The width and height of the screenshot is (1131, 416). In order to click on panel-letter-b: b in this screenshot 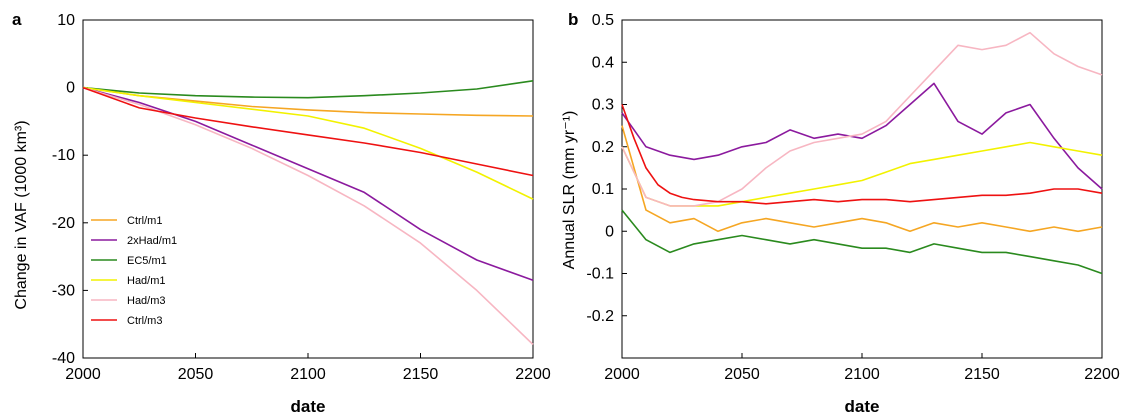, I will do `click(573, 19)`.